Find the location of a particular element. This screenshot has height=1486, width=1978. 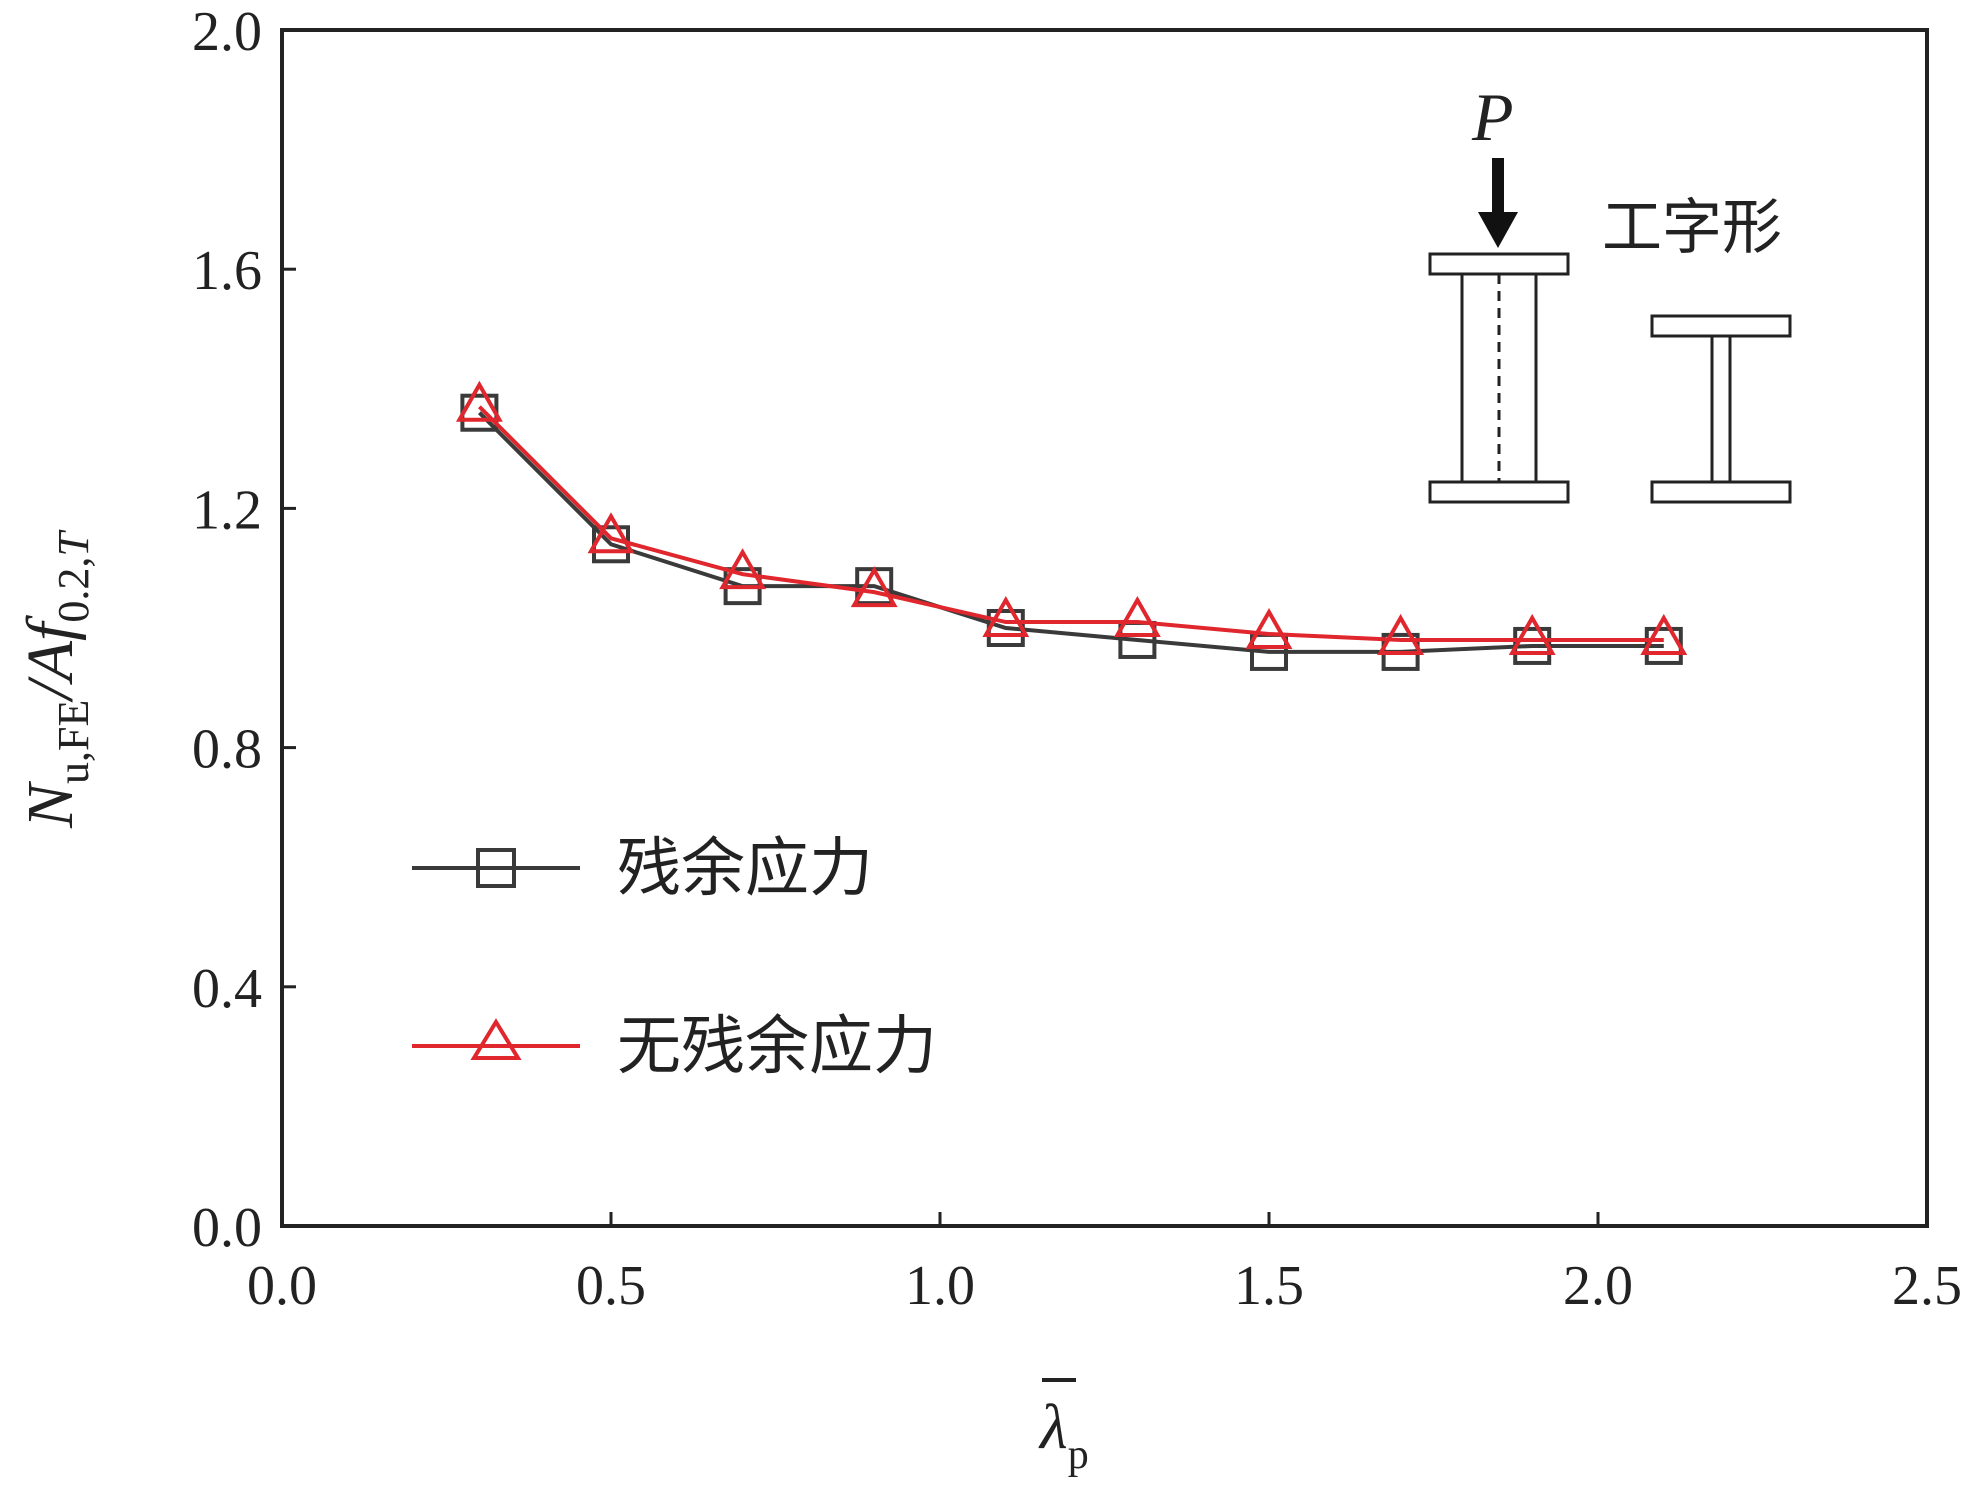

y-axis-label: Nu,FE/Af0.2,T is located at coordinates (56, 679).